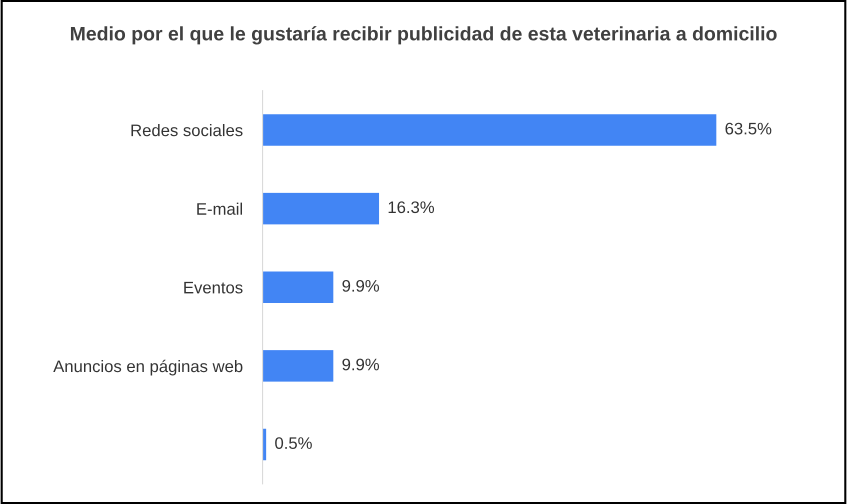 The height and width of the screenshot is (504, 847). Describe the element at coordinates (187, 130) in the screenshot. I see `y-tick-label: Redes sociales` at that location.